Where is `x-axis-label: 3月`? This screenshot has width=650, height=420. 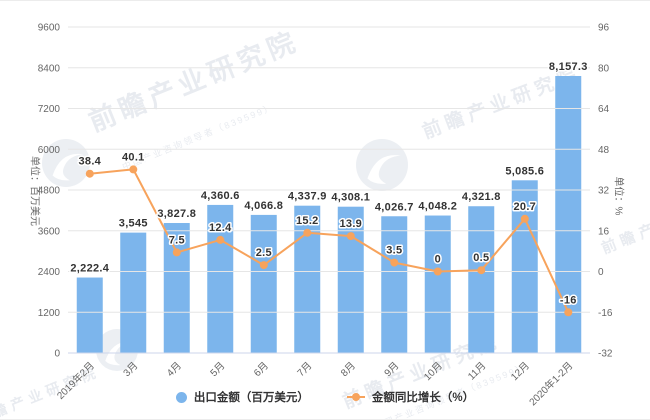
x-axis-label: 3月 is located at coordinates (130, 369).